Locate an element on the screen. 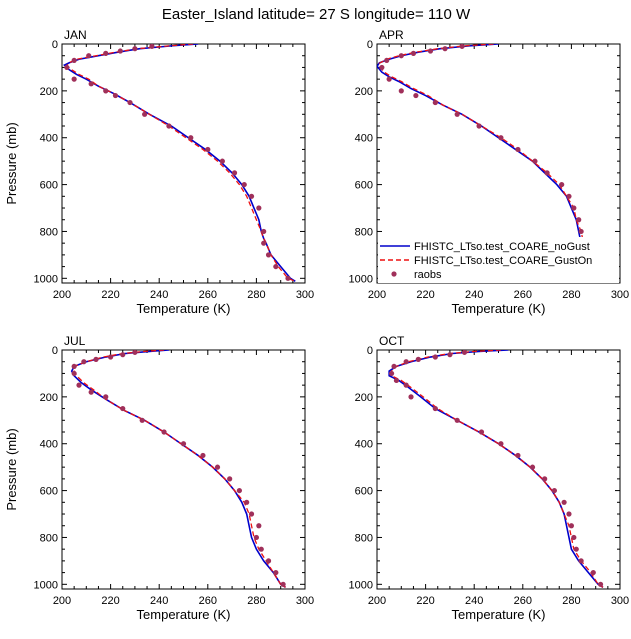  x-tick-label: 220 is located at coordinates (425, 295).